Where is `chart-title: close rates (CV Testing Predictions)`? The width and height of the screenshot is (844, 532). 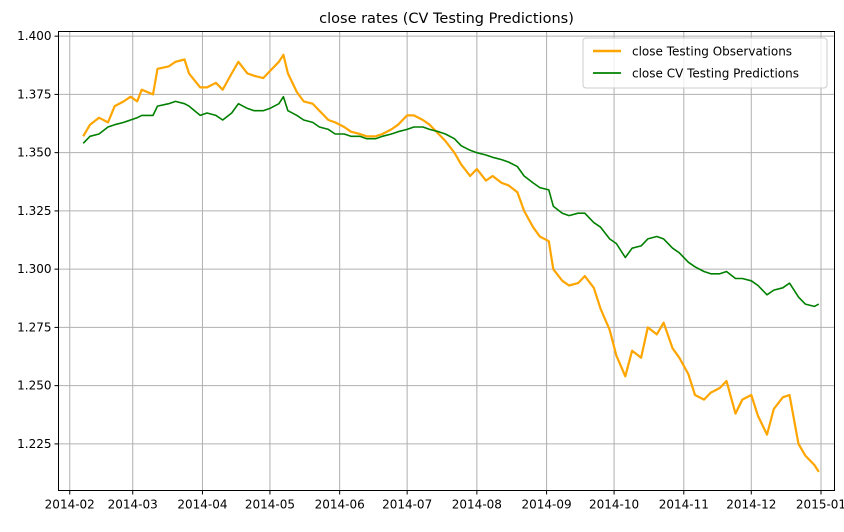
chart-title: close rates (CV Testing Predictions) is located at coordinates (446, 19).